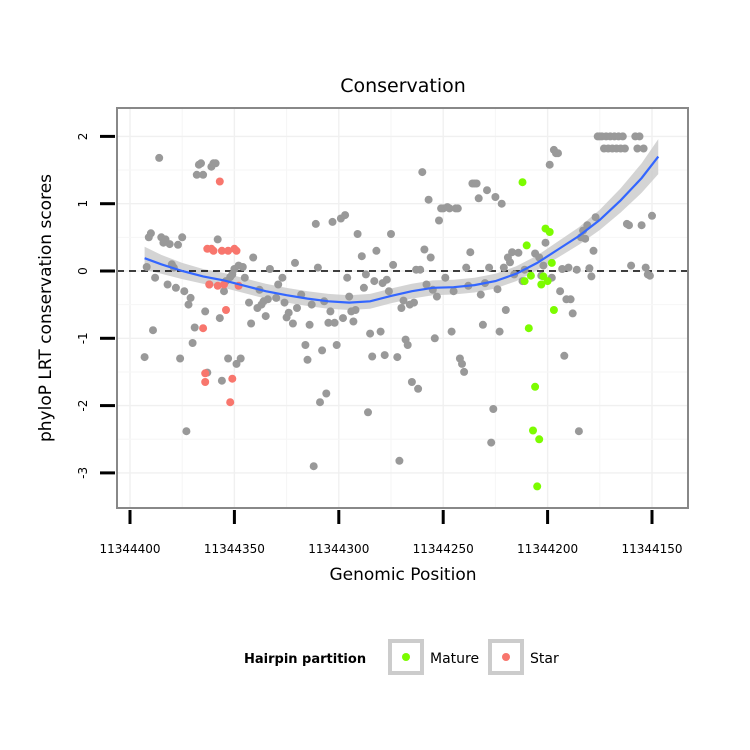 The height and width of the screenshot is (750, 750). I want to click on legend-dot-mature, so click(406, 657).